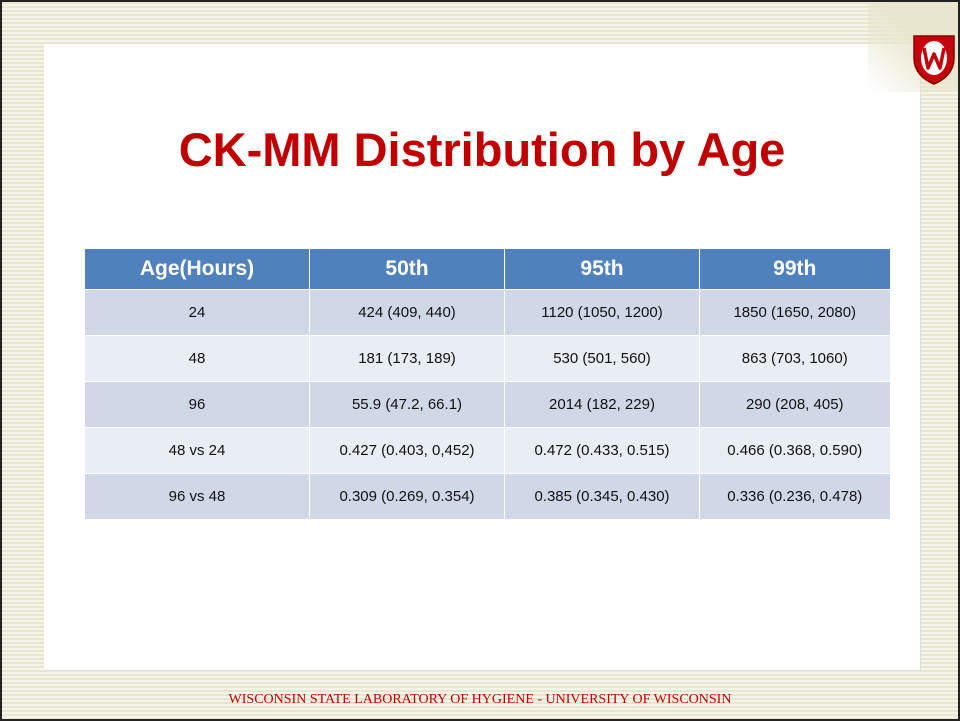 The width and height of the screenshot is (960, 721). I want to click on header-cell: 50th, so click(407, 269).